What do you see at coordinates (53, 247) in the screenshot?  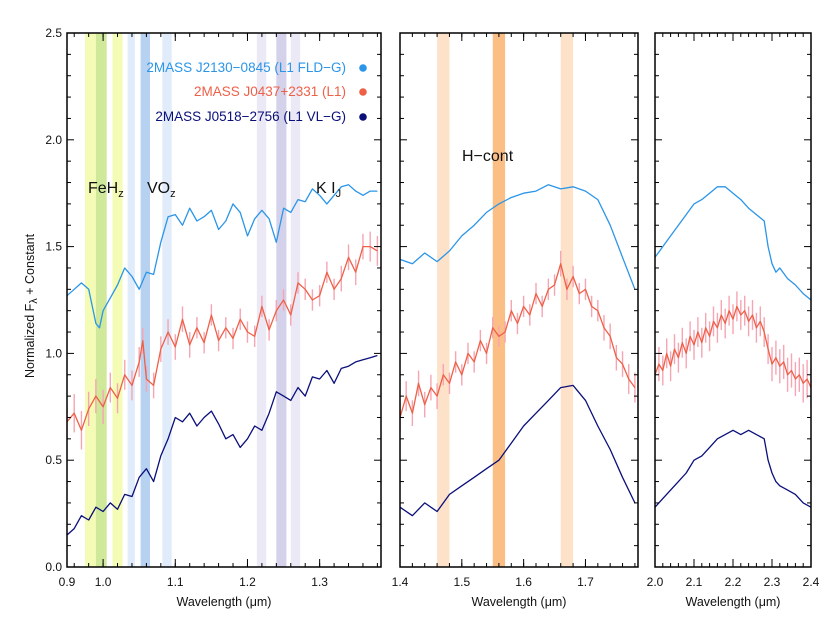 I see `y-tick-label: 1.5` at bounding box center [53, 247].